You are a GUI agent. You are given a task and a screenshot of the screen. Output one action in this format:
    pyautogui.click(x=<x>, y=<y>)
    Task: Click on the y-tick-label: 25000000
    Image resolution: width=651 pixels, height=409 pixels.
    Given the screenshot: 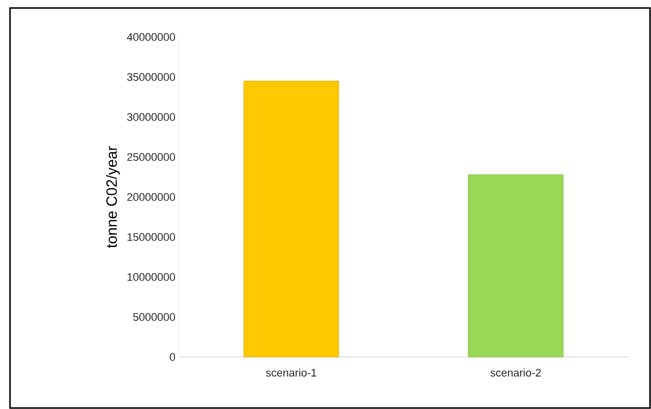 What is the action you would take?
    pyautogui.click(x=151, y=157)
    